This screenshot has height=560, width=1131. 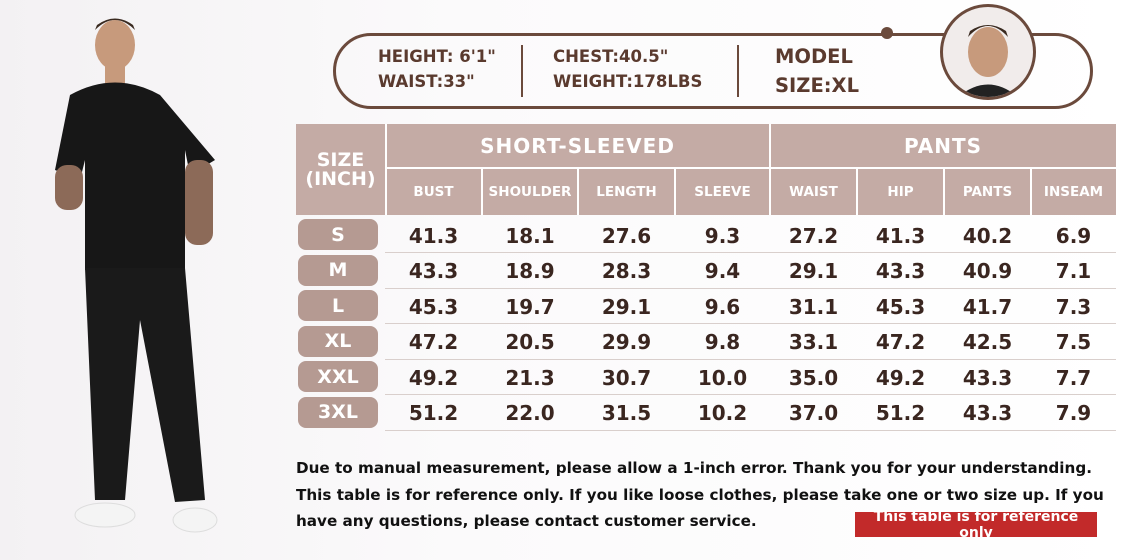 What do you see at coordinates (338, 270) in the screenshot?
I see `size-pill: M` at bounding box center [338, 270].